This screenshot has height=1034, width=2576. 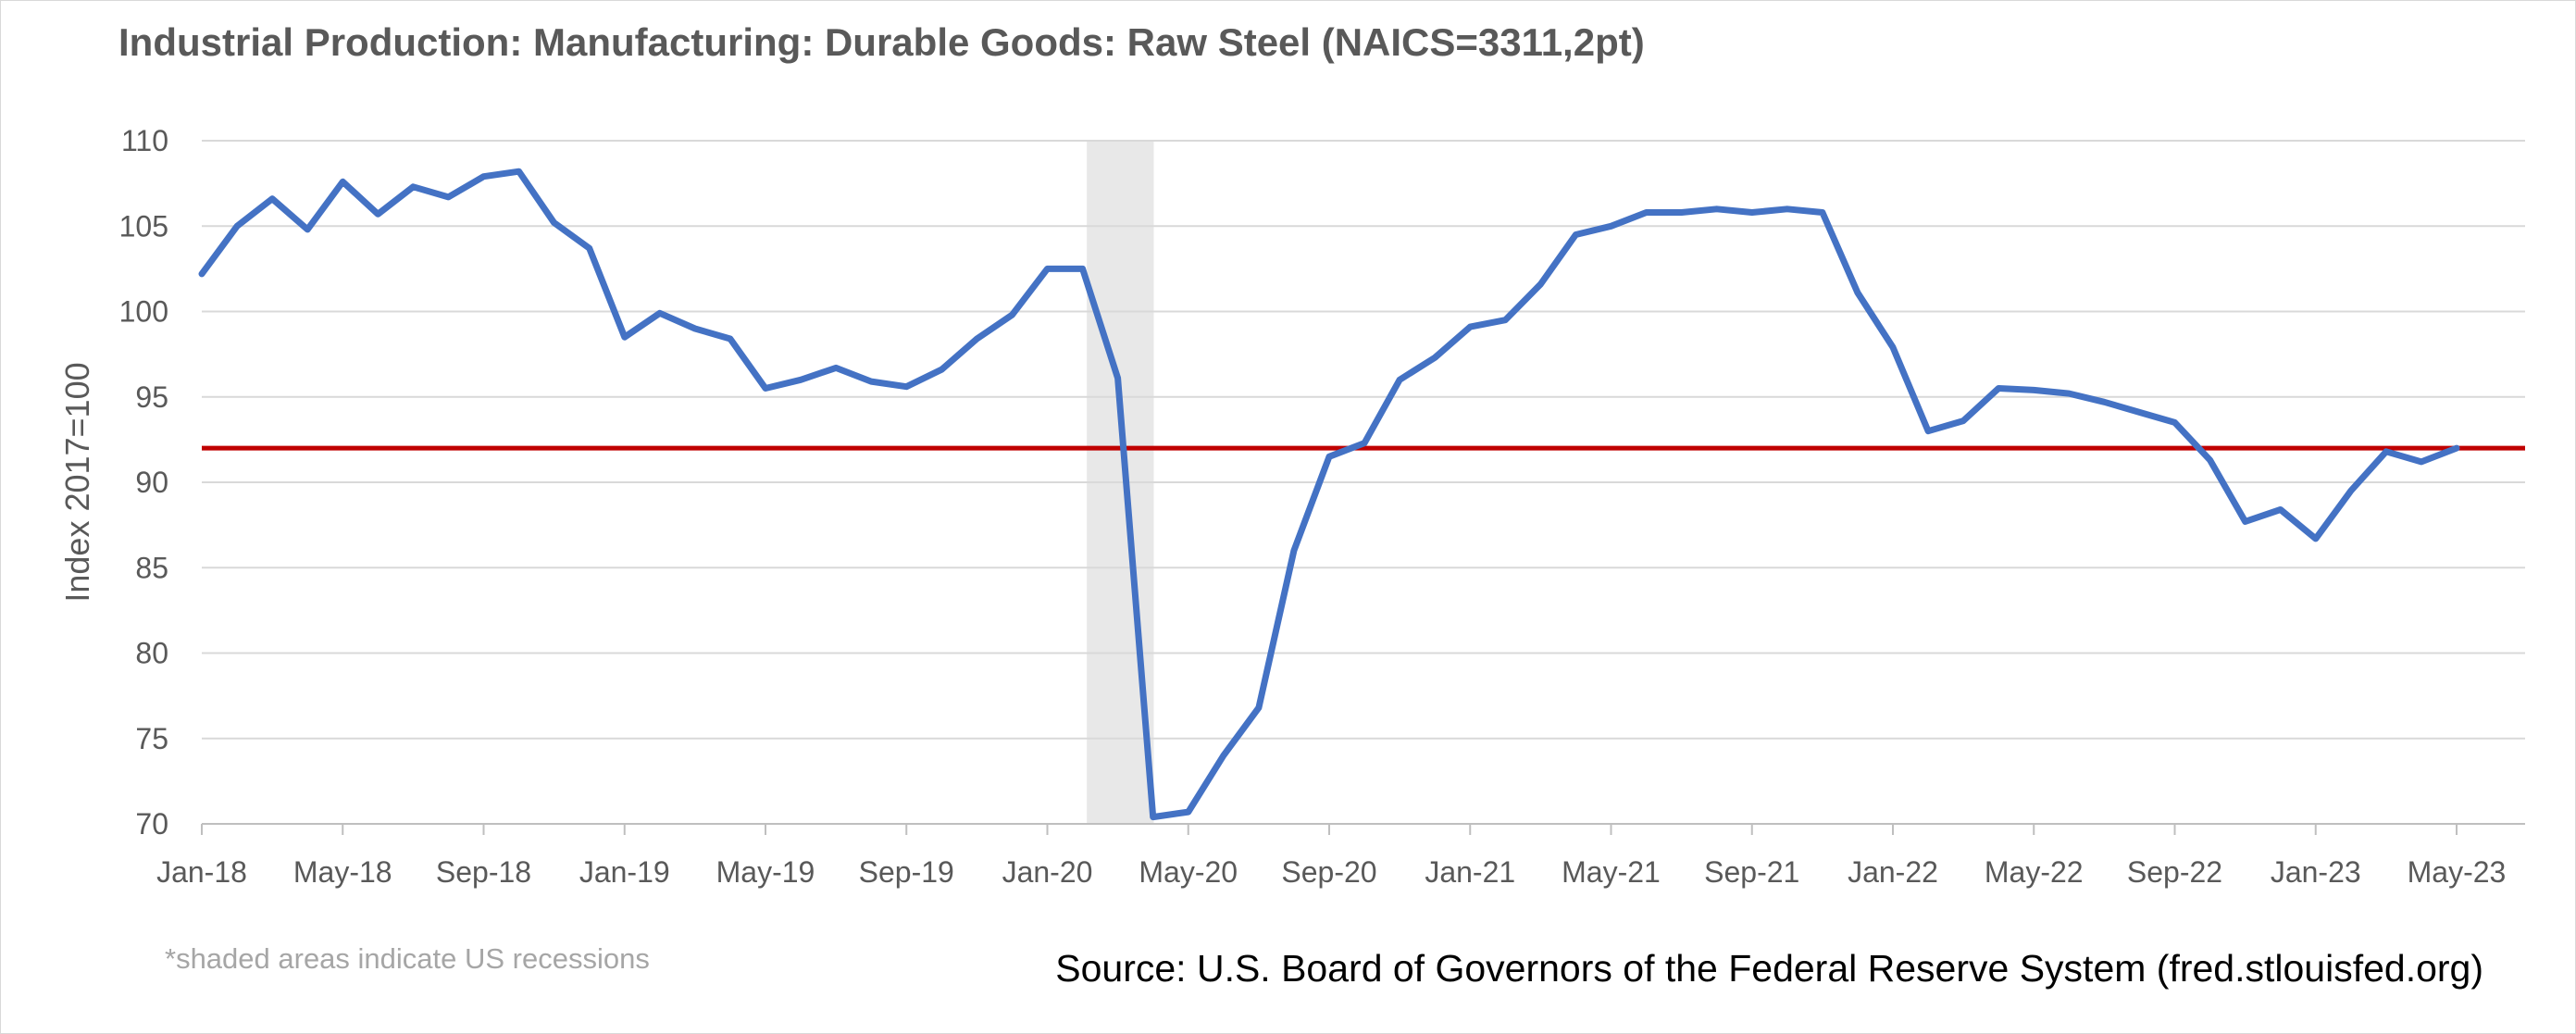 I want to click on x-tick-label: May-18, so click(x=342, y=872).